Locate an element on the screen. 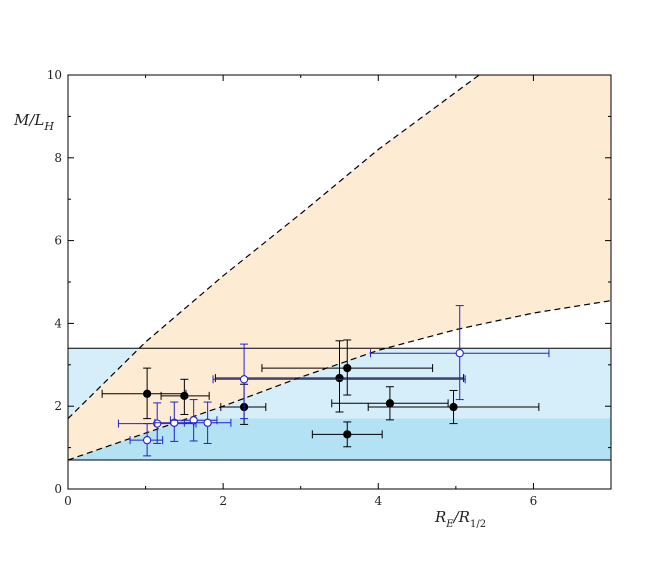 This screenshot has height=579, width=664. y-axis-label: M/LH is located at coordinates (33, 122).